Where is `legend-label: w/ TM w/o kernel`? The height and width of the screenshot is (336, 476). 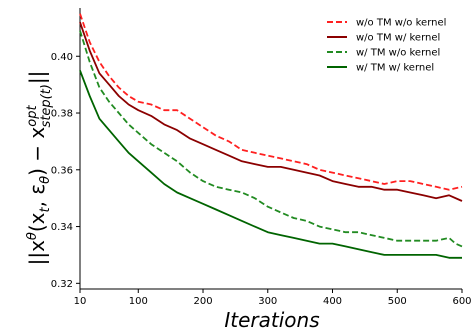 legend-label: w/ TM w/o kernel is located at coordinates (398, 53).